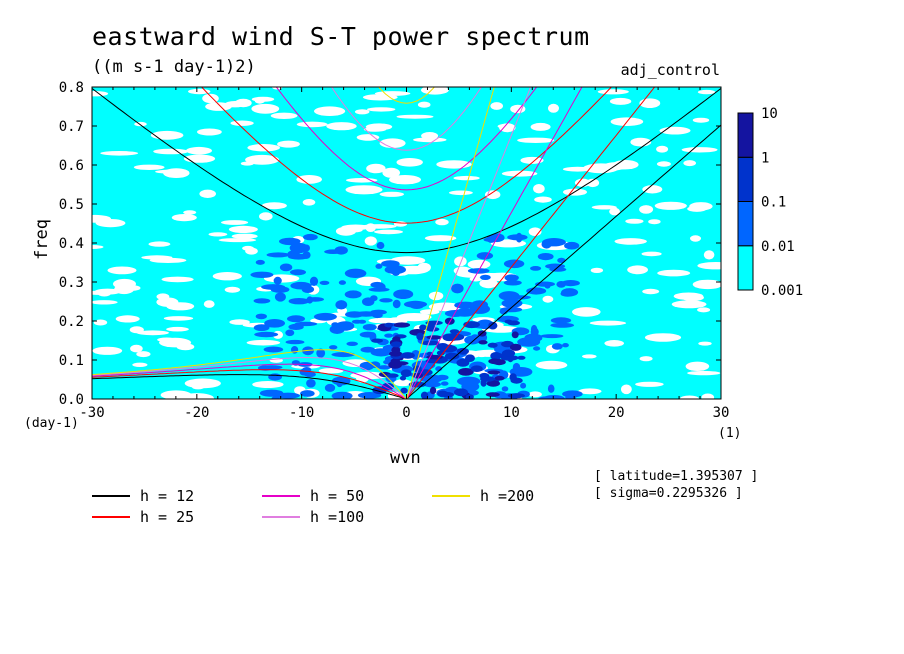 The image size is (904, 654). What do you see at coordinates (721, 413) in the screenshot?
I see `x-tick-label: 30` at bounding box center [721, 413].